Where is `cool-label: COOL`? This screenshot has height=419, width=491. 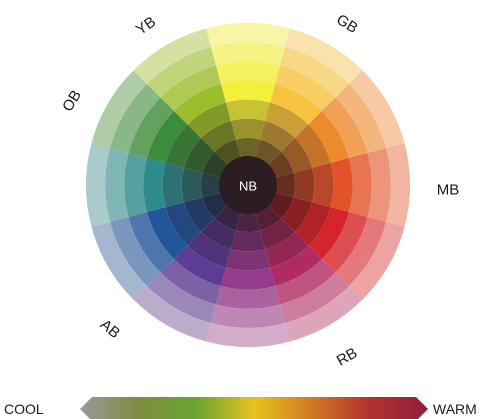 cool-label: COOL is located at coordinates (24, 409).